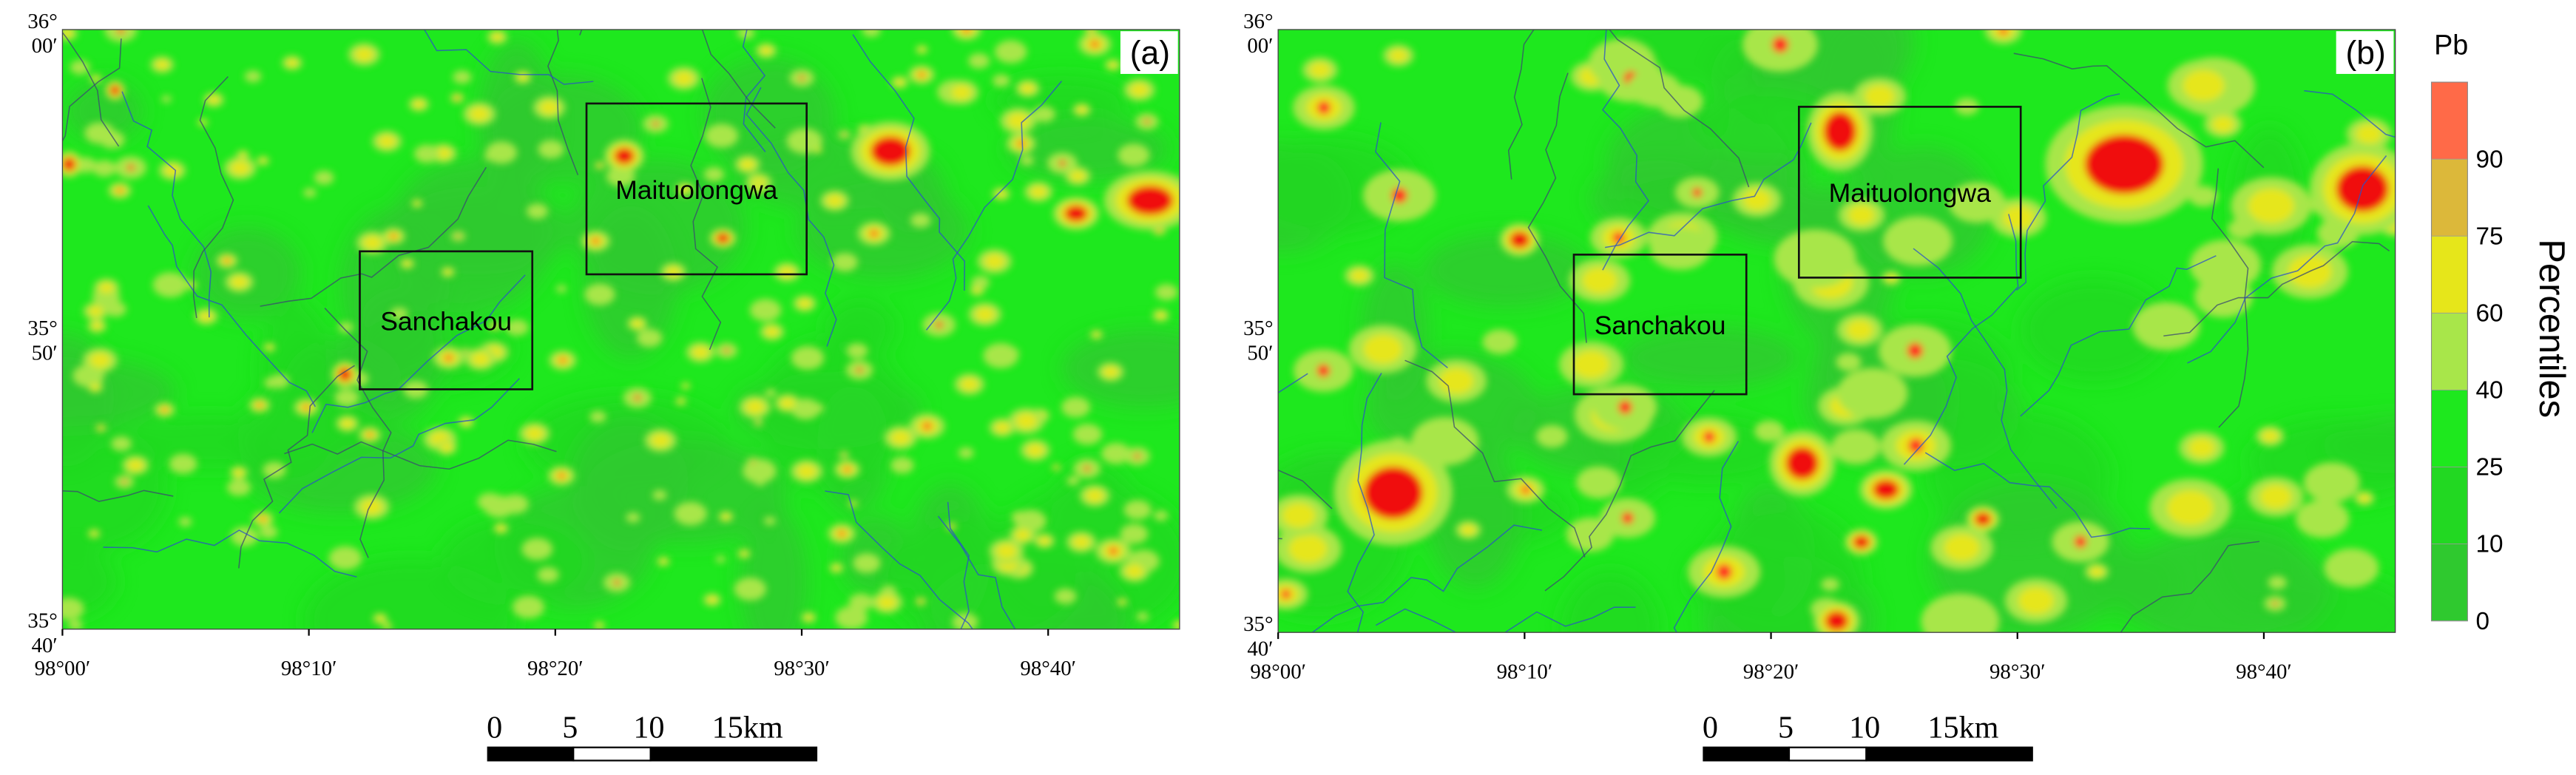 The width and height of the screenshot is (2576, 775). Describe the element at coordinates (2489, 159) in the screenshot. I see `legend-tick-label: 90` at that location.